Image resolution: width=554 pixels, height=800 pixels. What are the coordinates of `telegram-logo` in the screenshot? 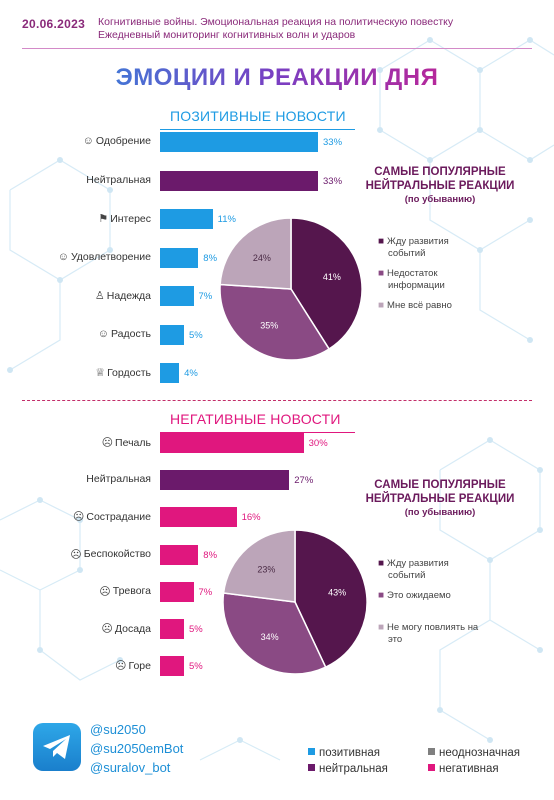 It's located at (57, 747).